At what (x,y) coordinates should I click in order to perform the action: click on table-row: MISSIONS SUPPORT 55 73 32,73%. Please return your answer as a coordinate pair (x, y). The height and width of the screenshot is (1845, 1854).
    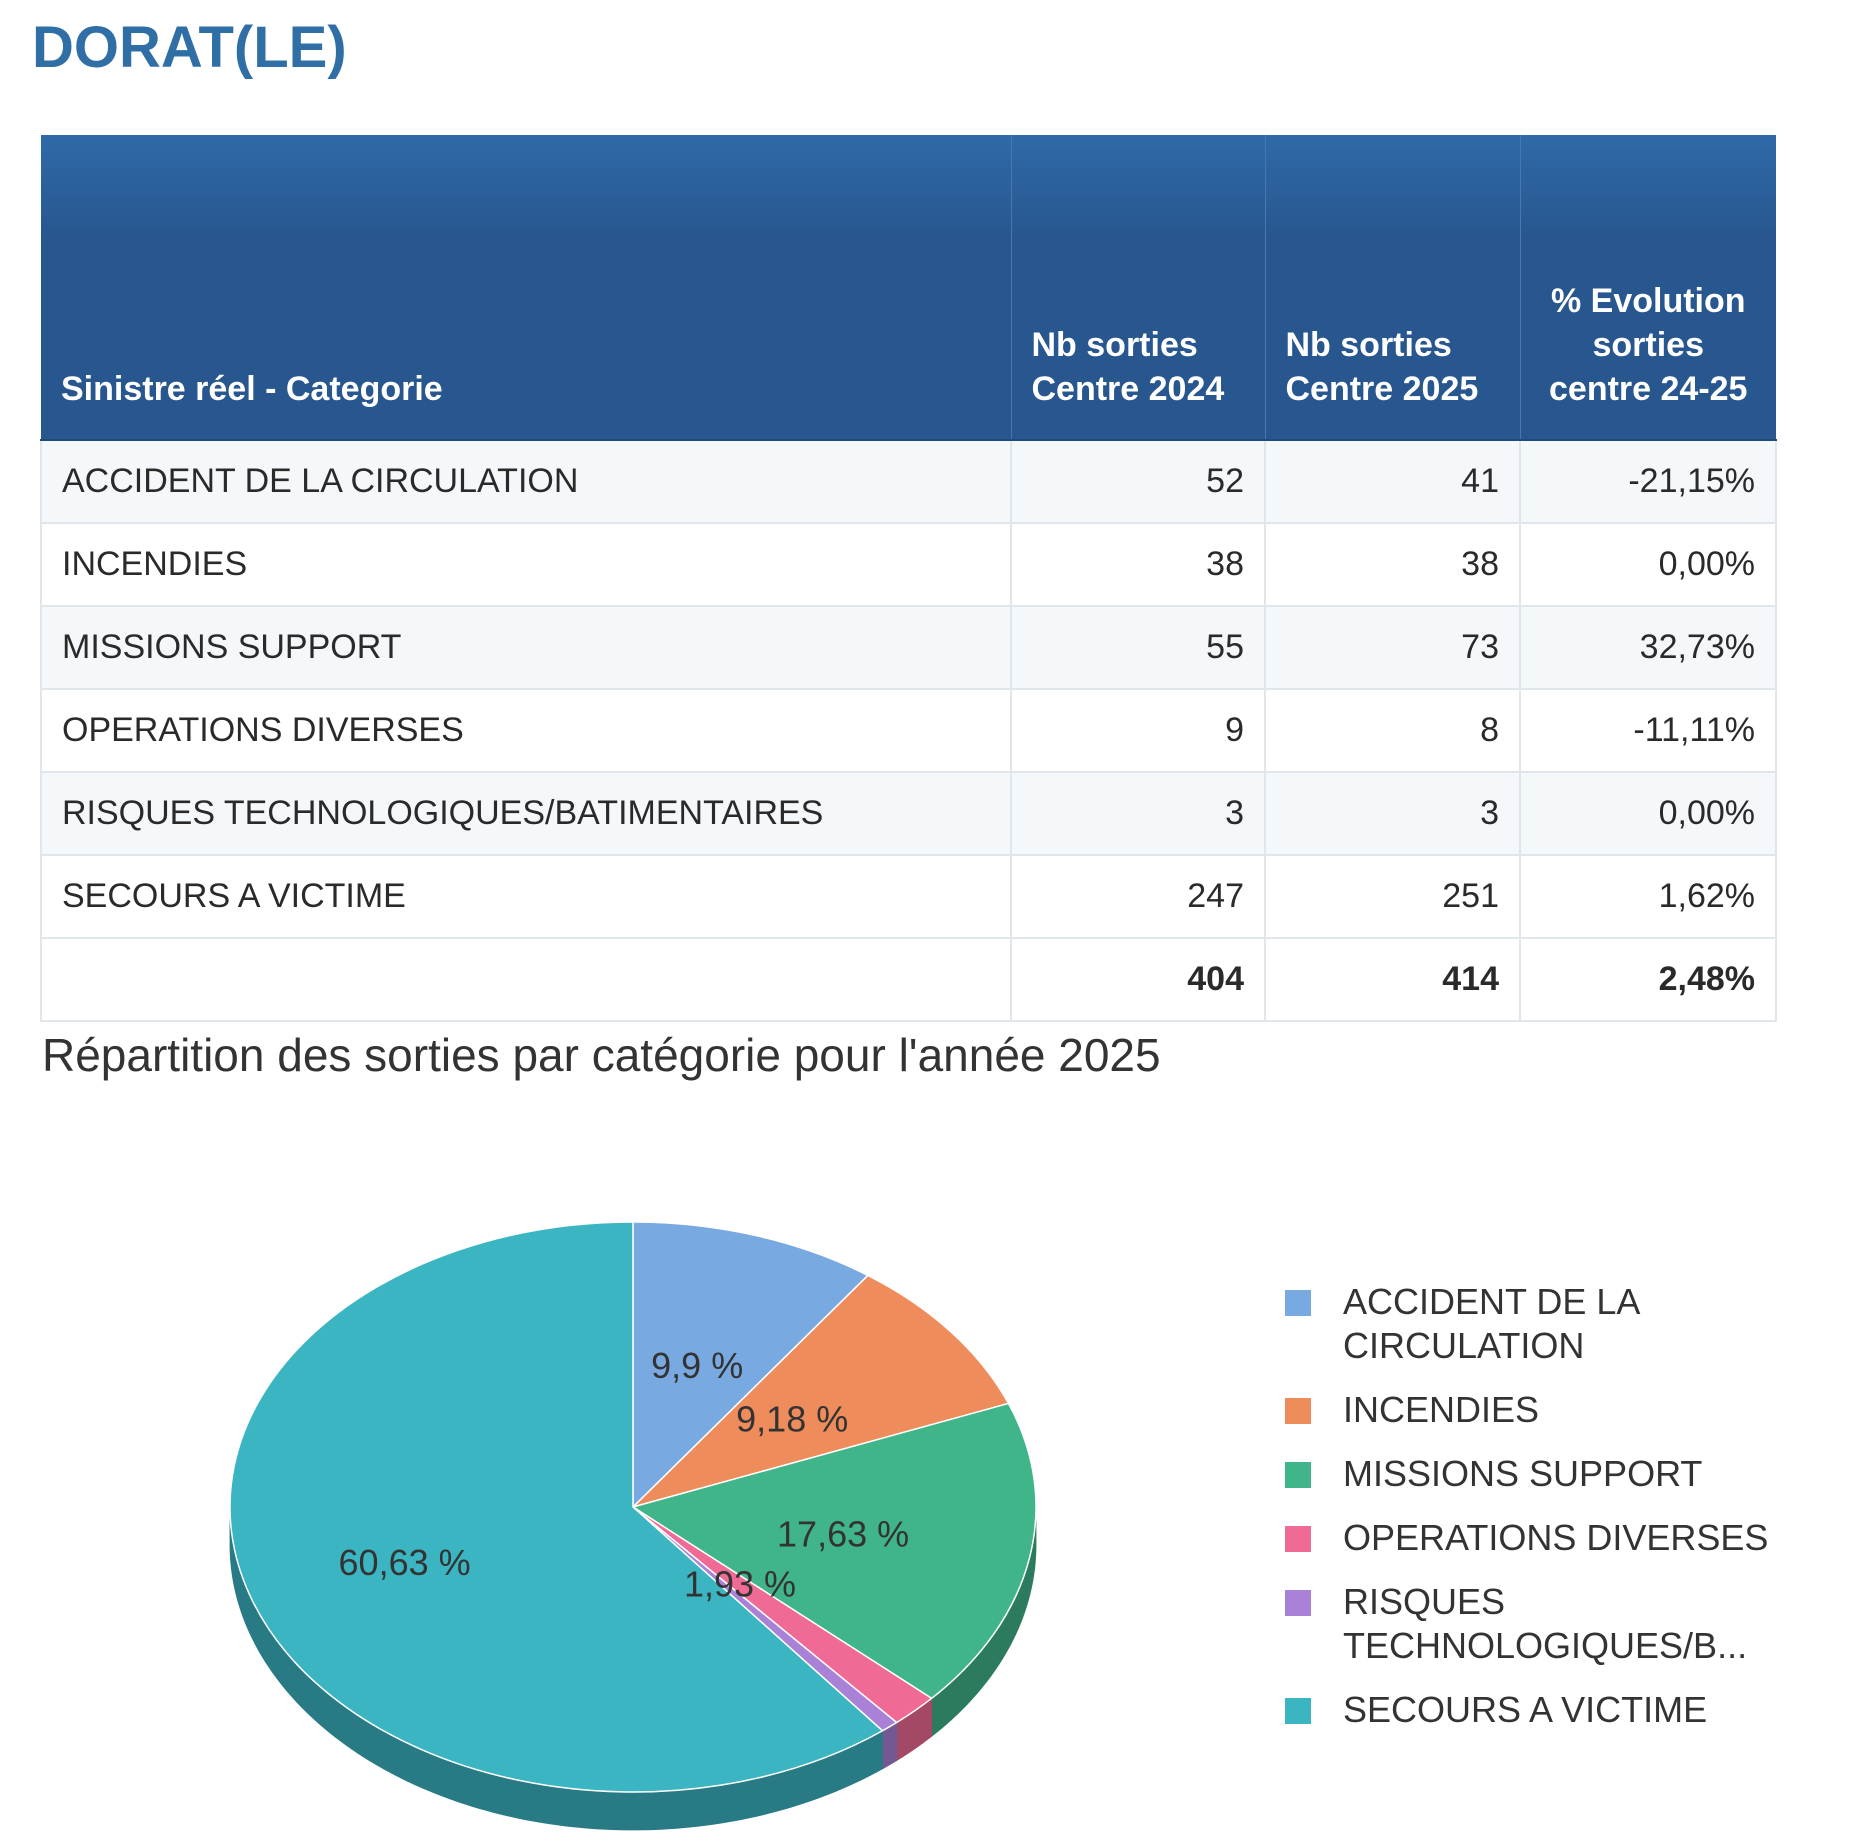
    Looking at the image, I should click on (908, 647).